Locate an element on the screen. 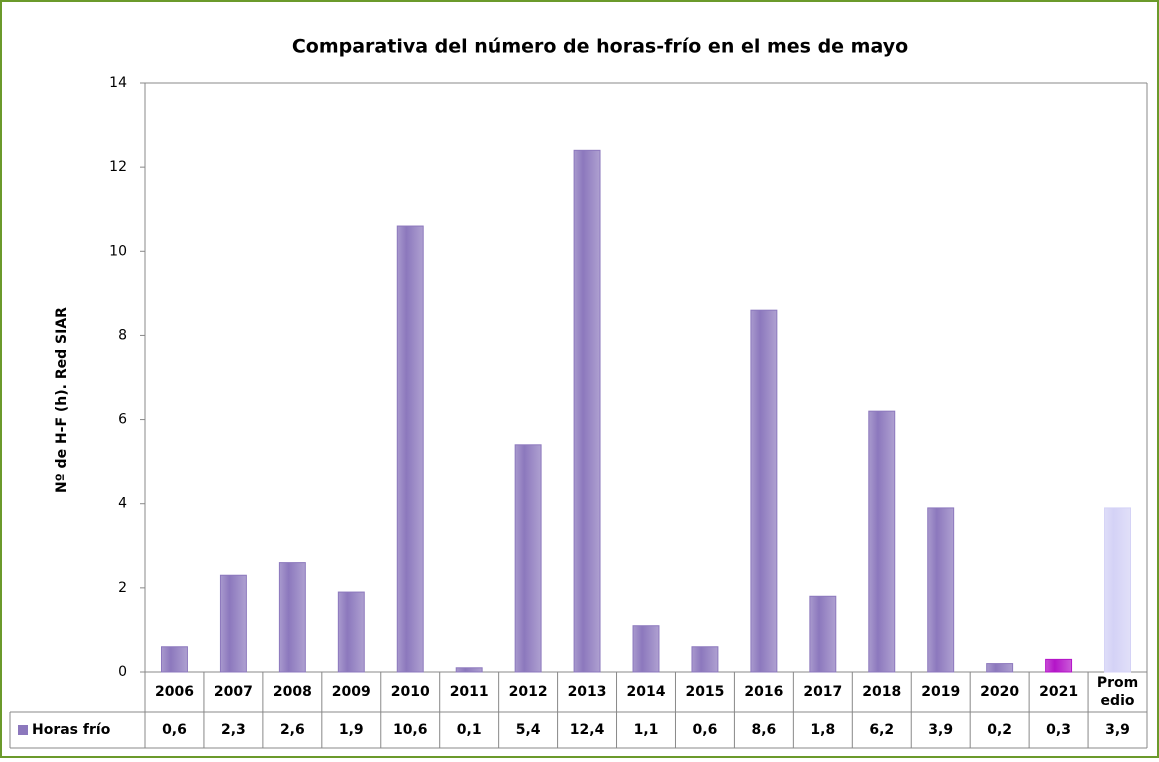 Image resolution: width=1159 pixels, height=762 pixels. x-tick-label: 2012 is located at coordinates (528, 692).